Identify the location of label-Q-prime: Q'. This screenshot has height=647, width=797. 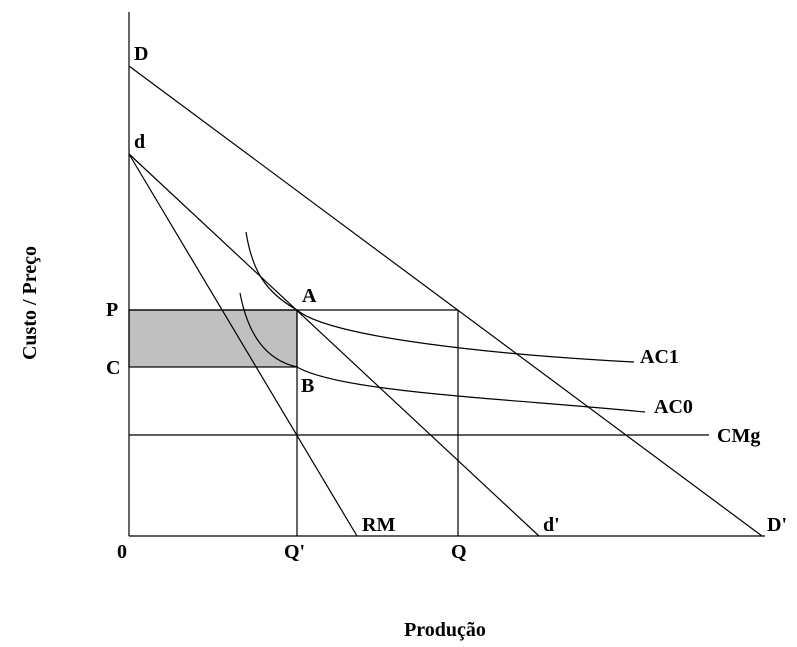
(294, 552).